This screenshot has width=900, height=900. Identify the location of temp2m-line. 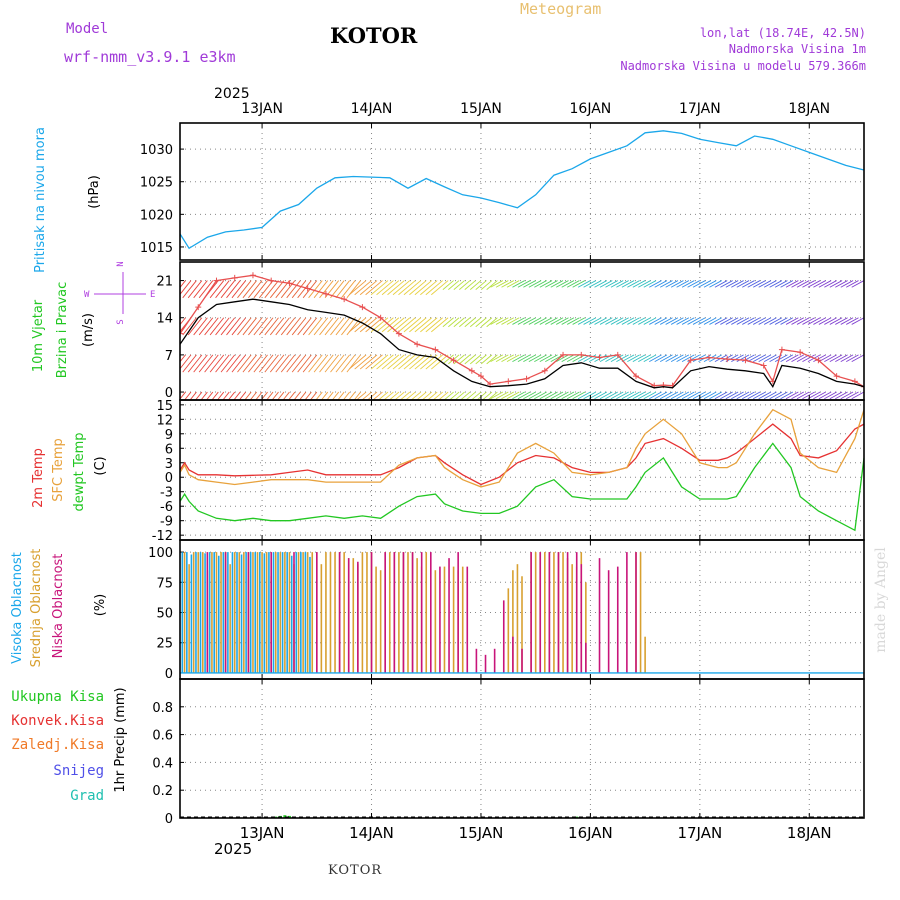
(522, 454).